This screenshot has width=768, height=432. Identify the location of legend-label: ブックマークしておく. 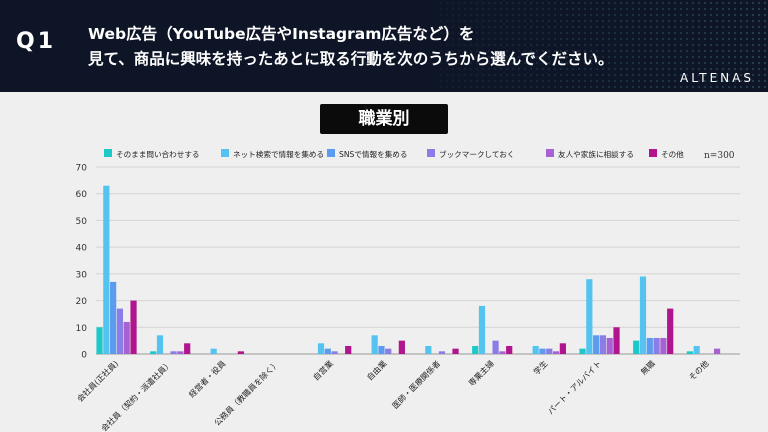
(476, 154).